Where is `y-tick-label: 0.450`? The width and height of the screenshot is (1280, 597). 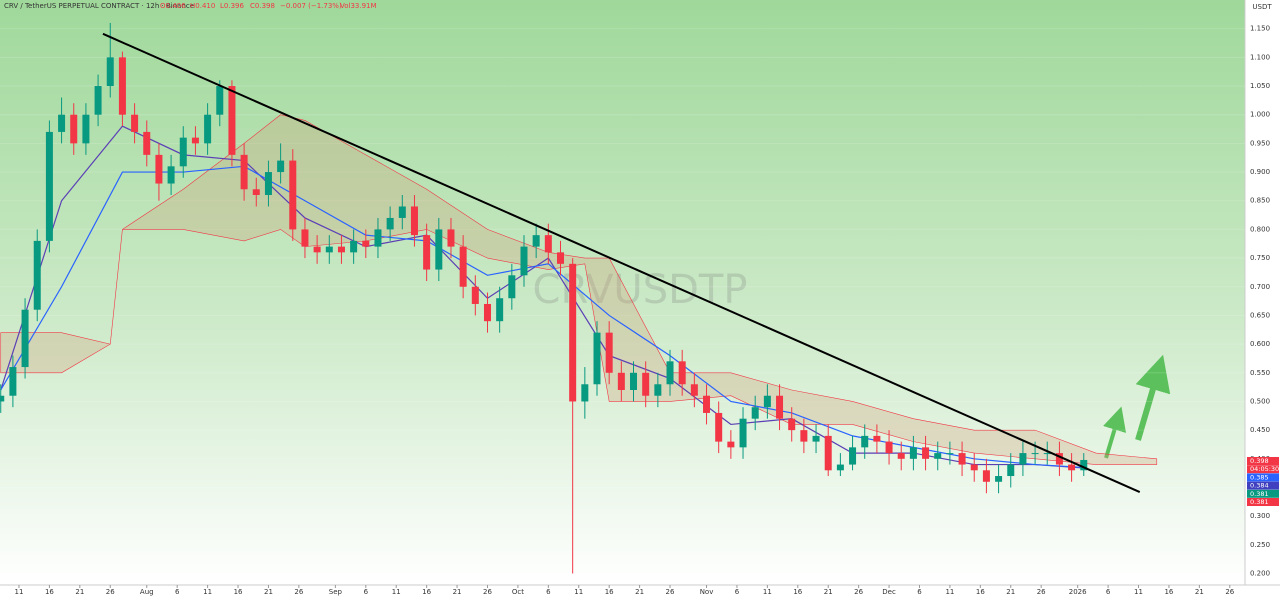 y-tick-label: 0.450 is located at coordinates (1260, 430).